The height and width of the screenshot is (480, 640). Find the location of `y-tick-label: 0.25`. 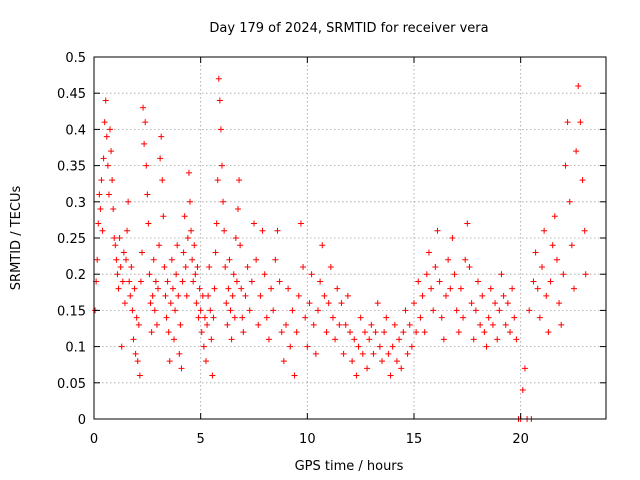

y-tick-label: 0.25 is located at coordinates (71, 239).